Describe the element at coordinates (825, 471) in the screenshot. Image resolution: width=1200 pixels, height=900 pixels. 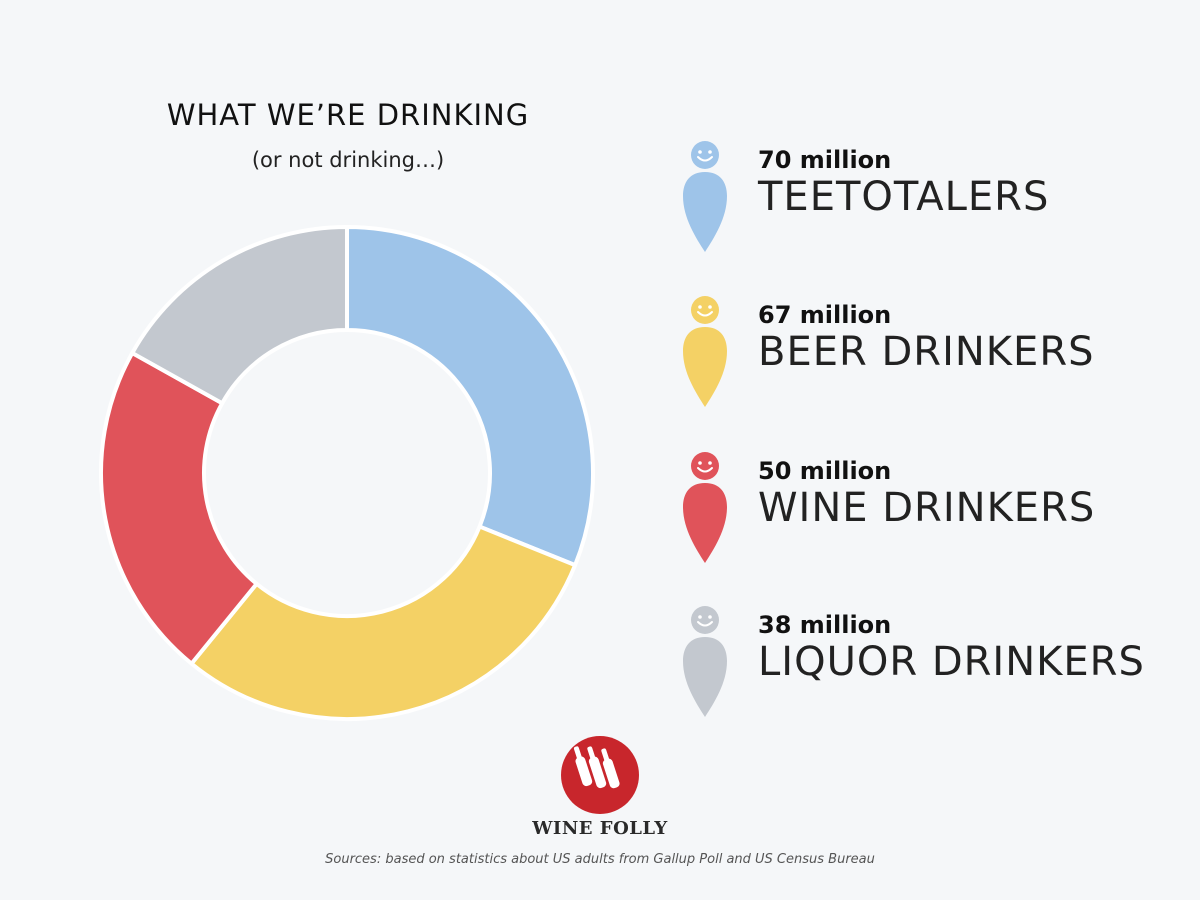
I see `legend-count: 50 million` at that location.